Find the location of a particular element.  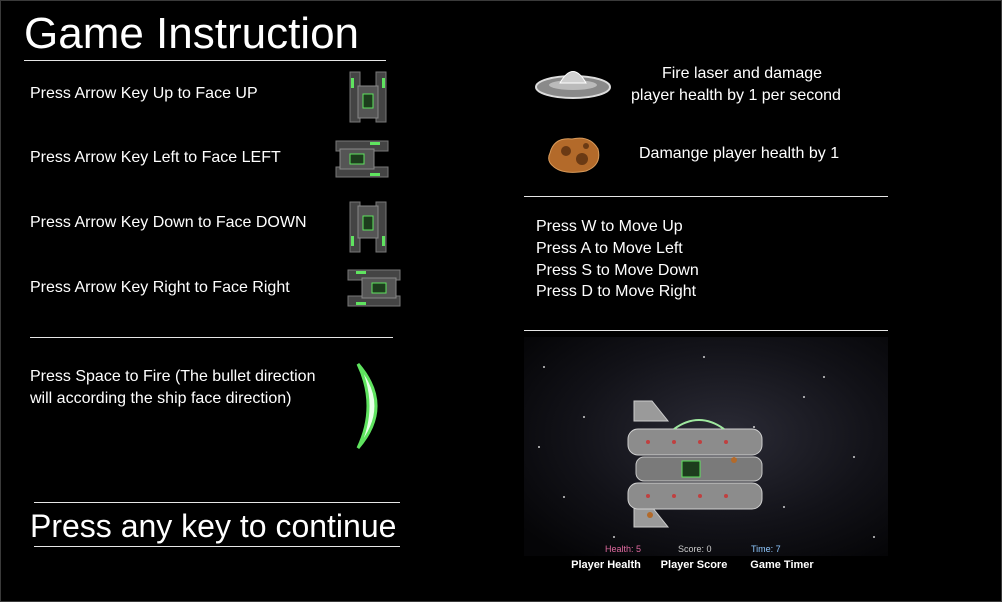

gameplay-preview: Health: 5 Score: 0 Time: 7 is located at coordinates (706, 446).